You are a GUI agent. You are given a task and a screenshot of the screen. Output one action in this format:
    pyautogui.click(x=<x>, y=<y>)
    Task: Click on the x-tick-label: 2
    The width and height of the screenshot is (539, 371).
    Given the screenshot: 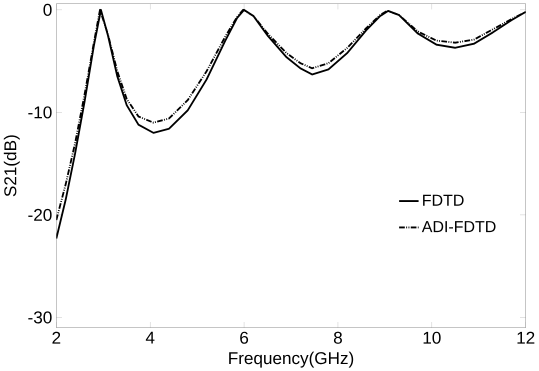 What is the action you would take?
    pyautogui.click(x=56, y=338)
    